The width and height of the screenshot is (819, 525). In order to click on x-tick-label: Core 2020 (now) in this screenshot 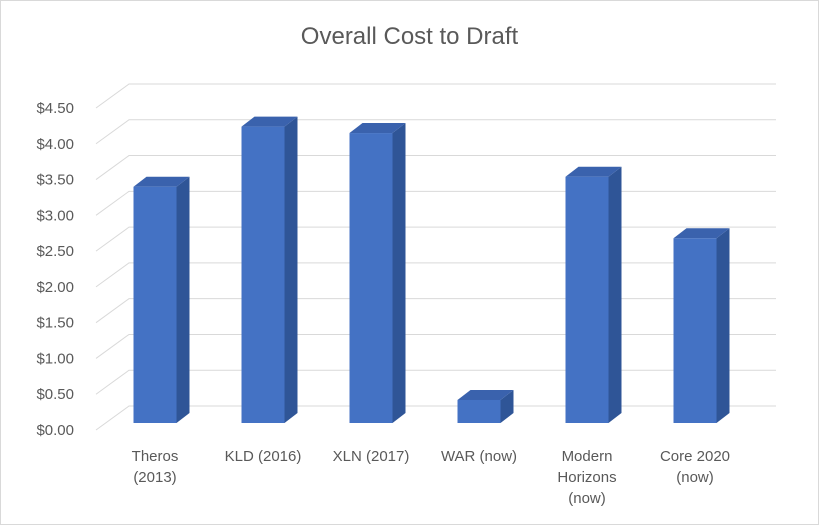, I will do `click(695, 467)`.